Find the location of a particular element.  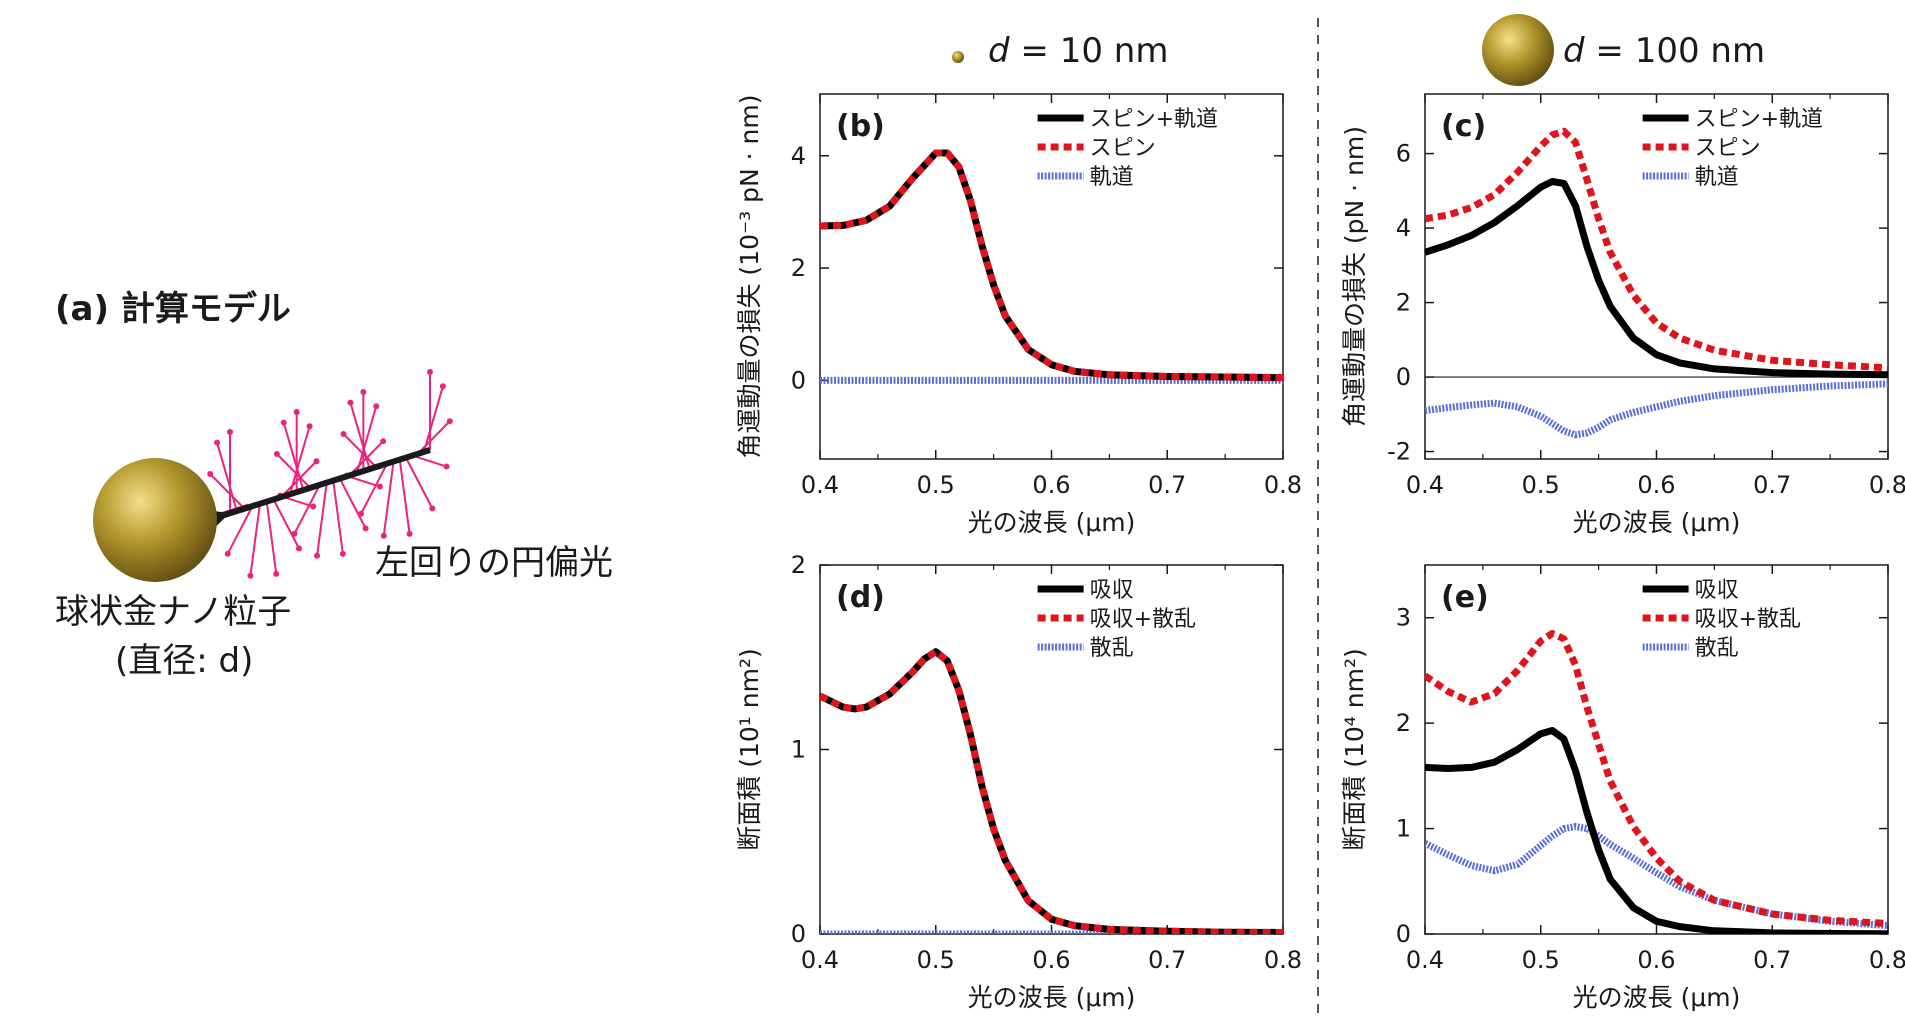

legend-label: 散乱 is located at coordinates (1717, 648).